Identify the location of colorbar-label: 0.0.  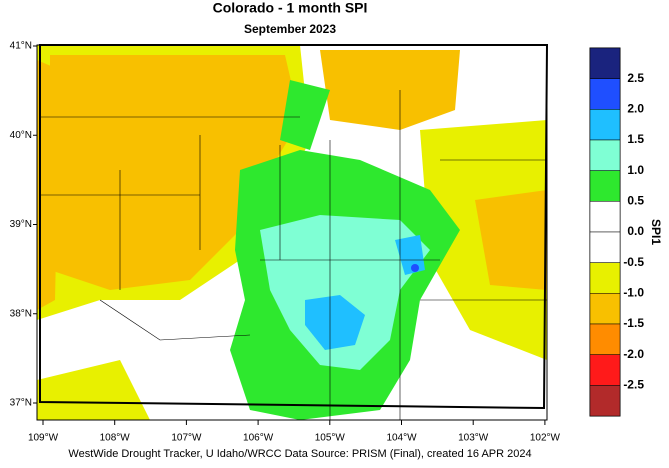
(635, 231).